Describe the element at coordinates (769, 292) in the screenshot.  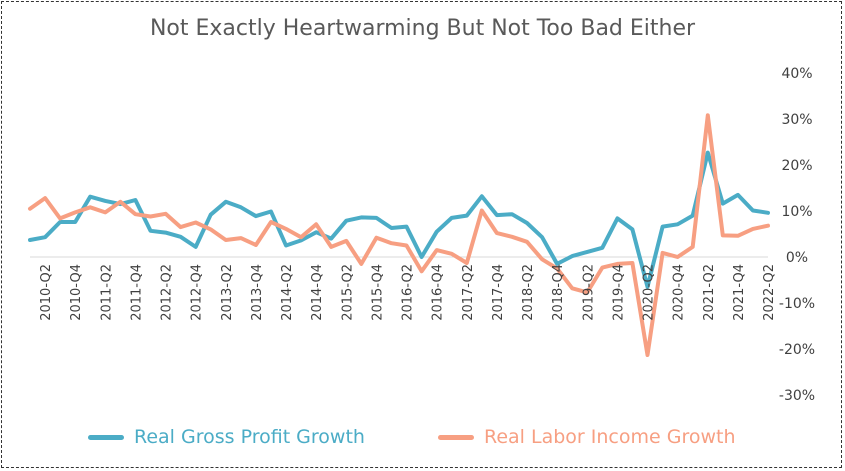
I see `x-tick-label: 2022-Q2` at that location.